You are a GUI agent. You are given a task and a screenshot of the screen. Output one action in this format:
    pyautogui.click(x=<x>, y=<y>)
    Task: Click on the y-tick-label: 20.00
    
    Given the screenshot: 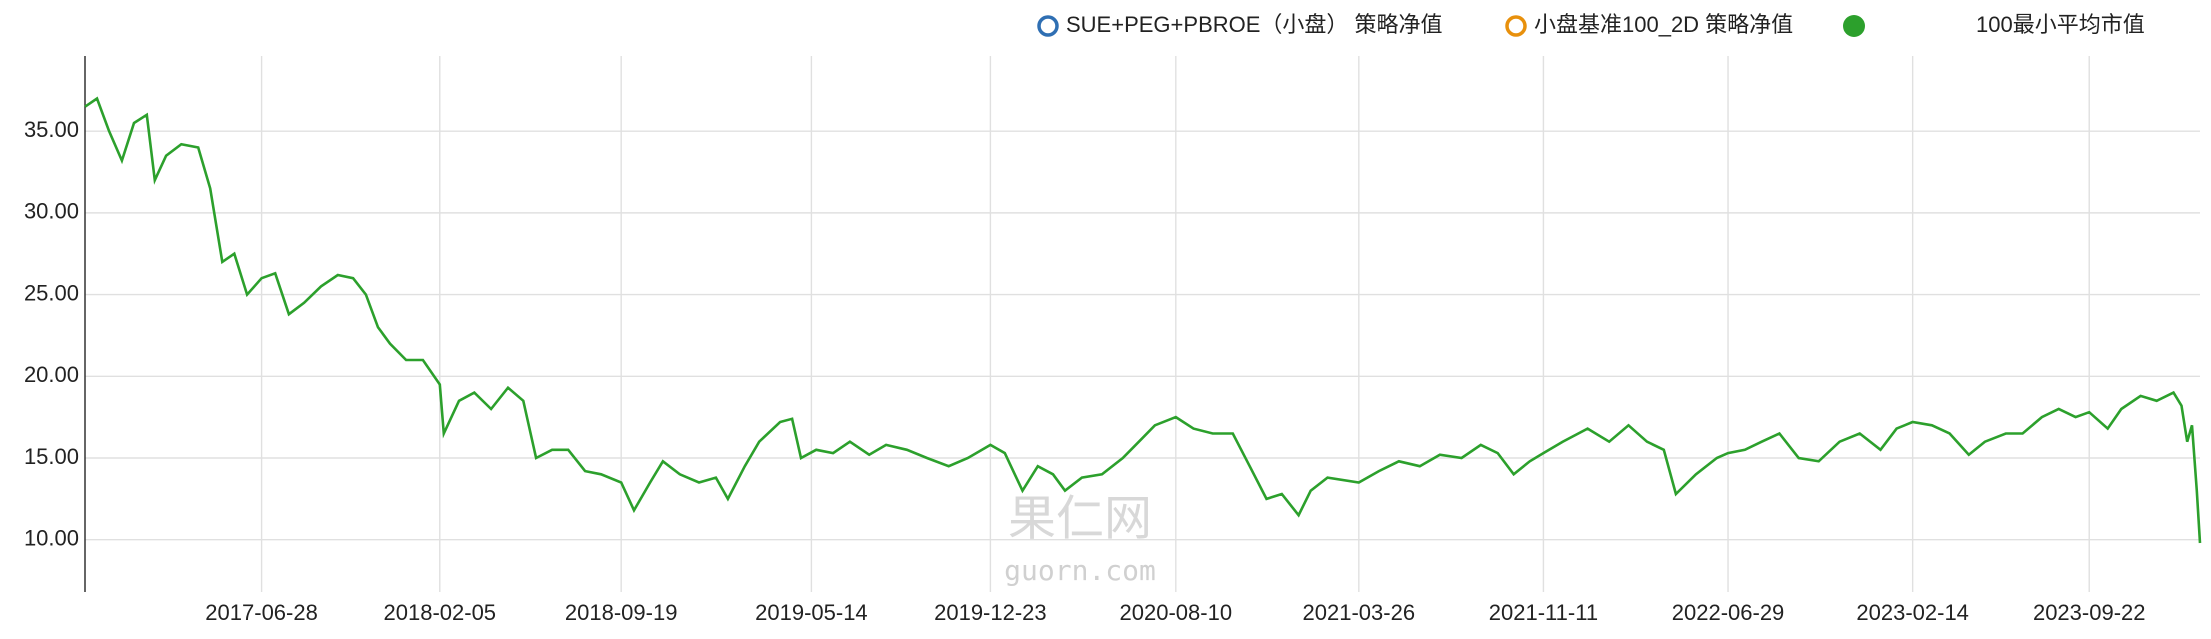 What is the action you would take?
    pyautogui.click(x=51, y=374)
    